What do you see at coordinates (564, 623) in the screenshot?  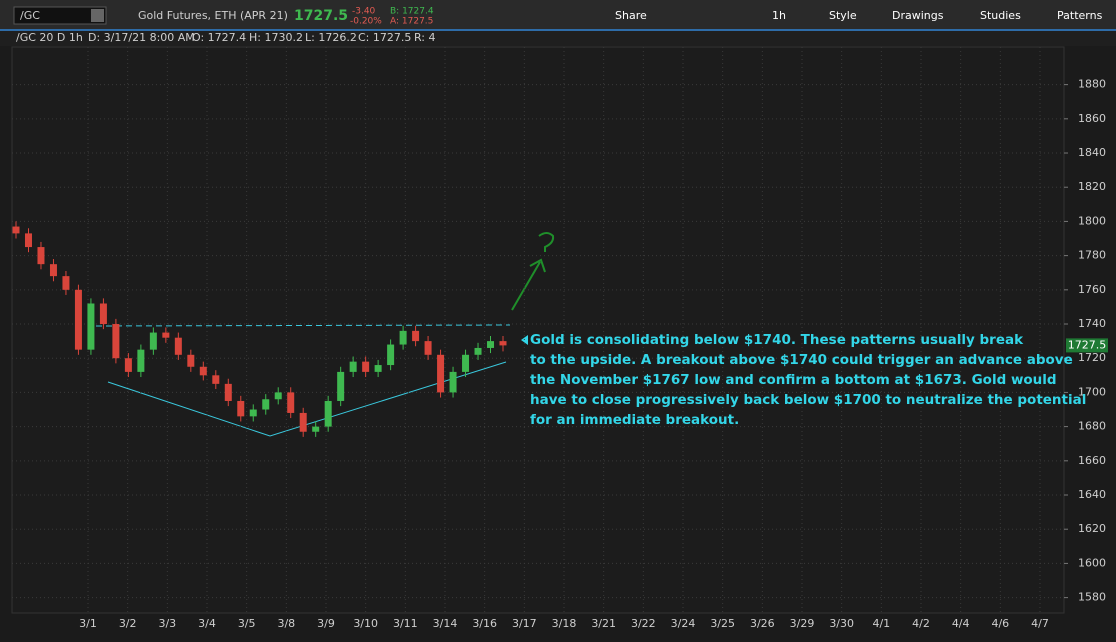 I see `x-tick-label: 3/18` at bounding box center [564, 623].